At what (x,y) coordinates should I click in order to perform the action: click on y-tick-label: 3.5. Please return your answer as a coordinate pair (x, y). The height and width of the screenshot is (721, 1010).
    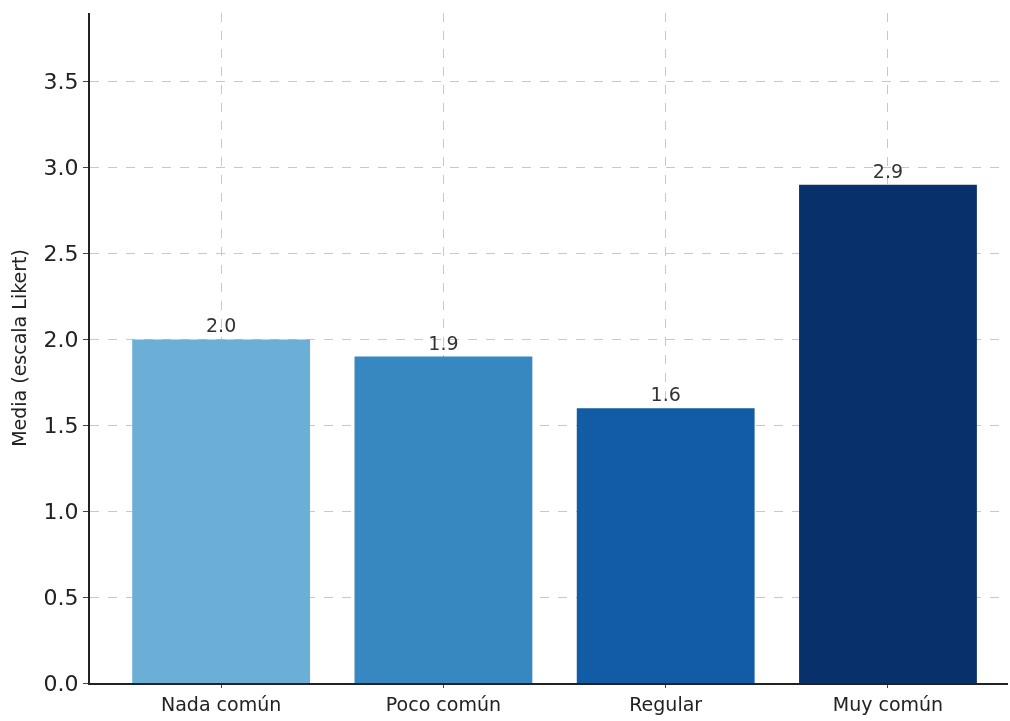
    Looking at the image, I should click on (61, 82).